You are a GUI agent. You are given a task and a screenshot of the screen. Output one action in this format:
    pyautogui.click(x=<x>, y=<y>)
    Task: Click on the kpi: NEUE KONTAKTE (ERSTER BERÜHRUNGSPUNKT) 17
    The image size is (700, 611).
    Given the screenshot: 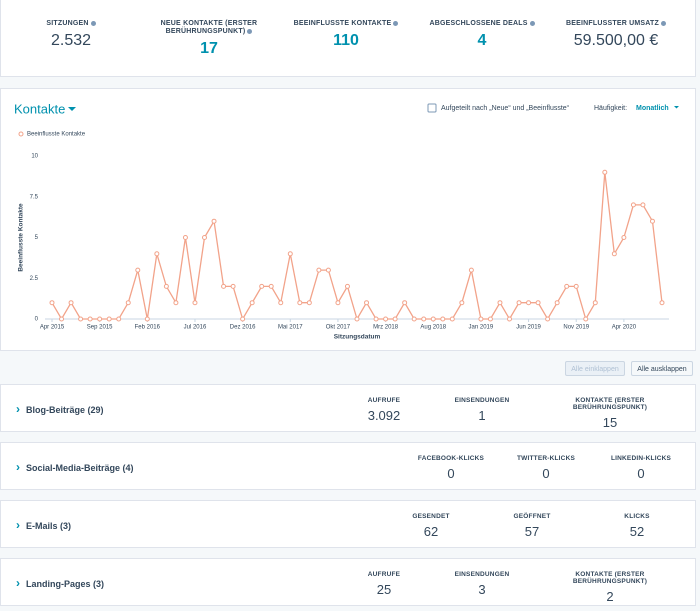 What is the action you would take?
    pyautogui.click(x=209, y=39)
    